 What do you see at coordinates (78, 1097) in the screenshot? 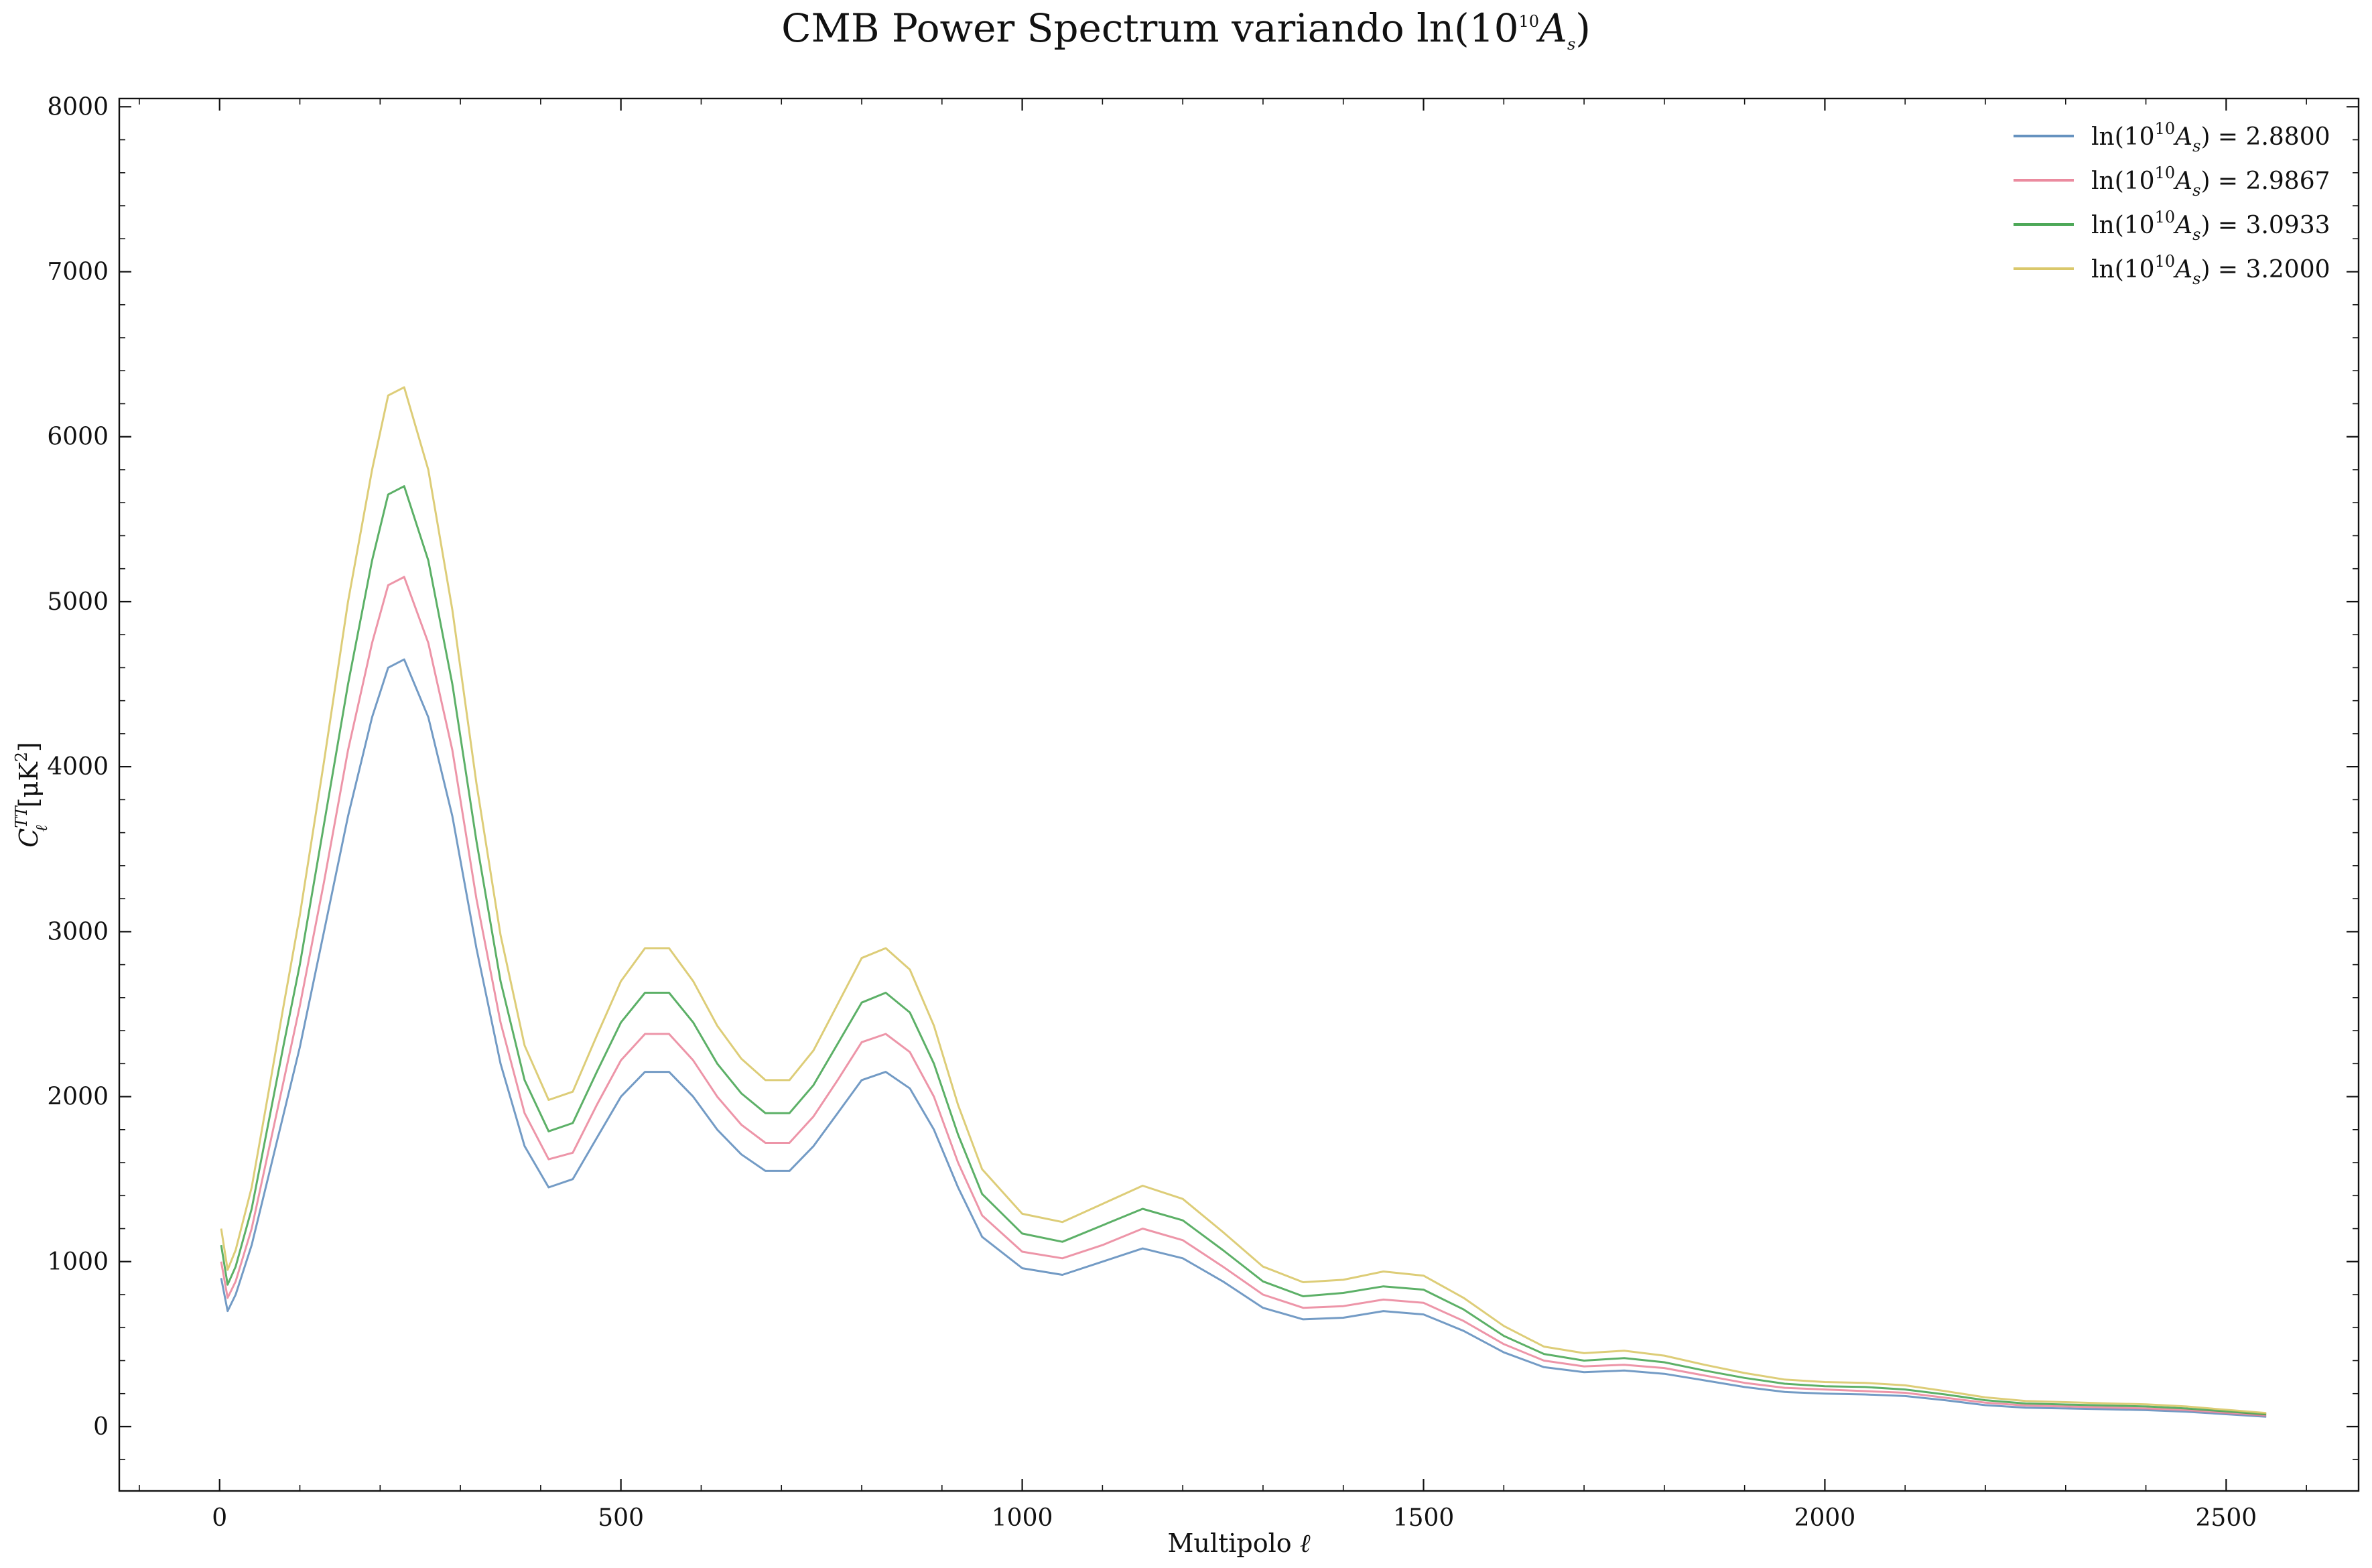
I see `y-tick-label: 2000` at bounding box center [78, 1097].